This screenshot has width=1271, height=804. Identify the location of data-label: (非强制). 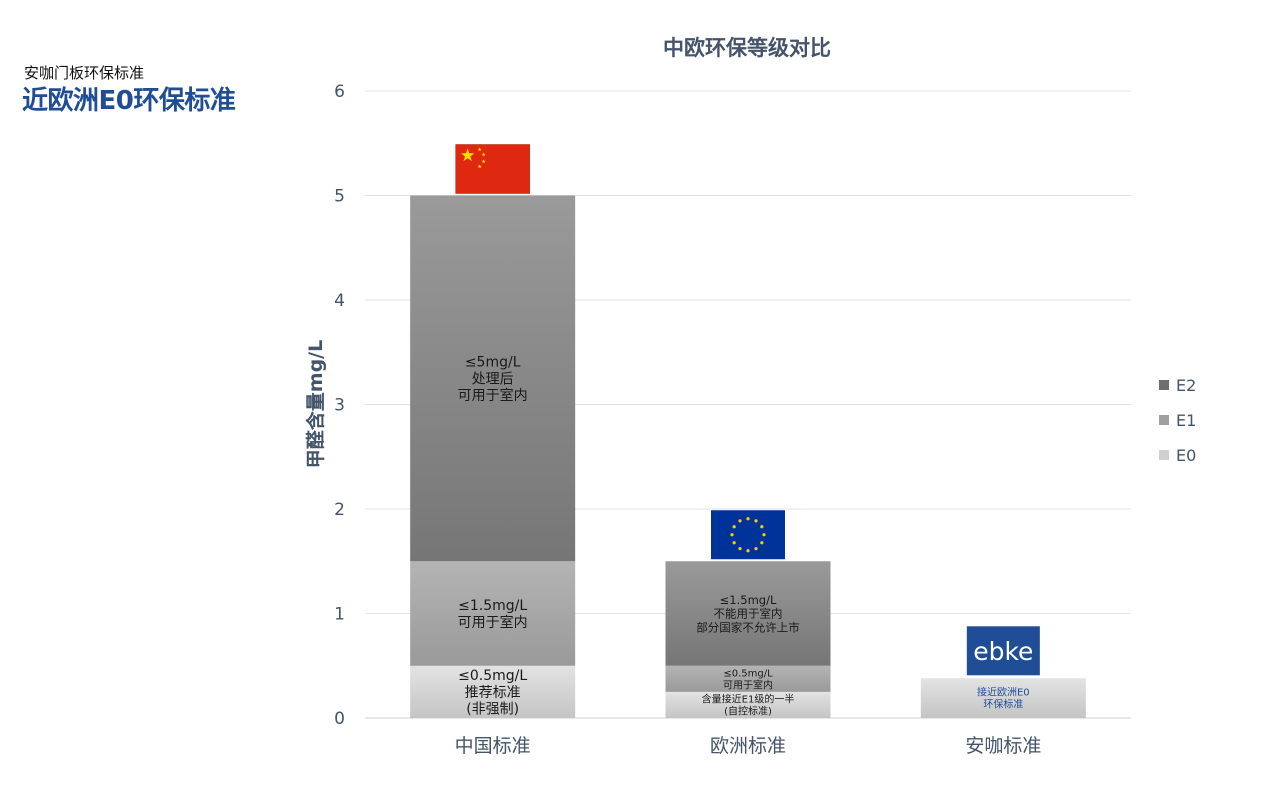
(492, 710).